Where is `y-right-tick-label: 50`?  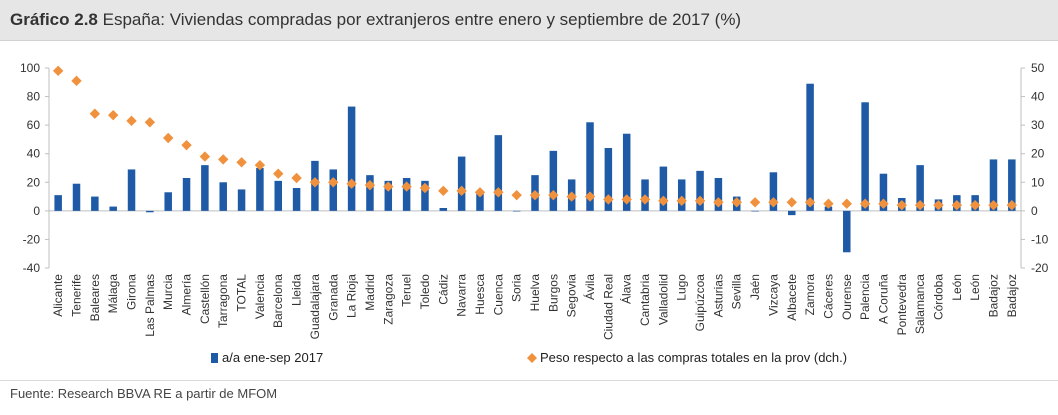 y-right-tick-label: 50 is located at coordinates (1038, 68).